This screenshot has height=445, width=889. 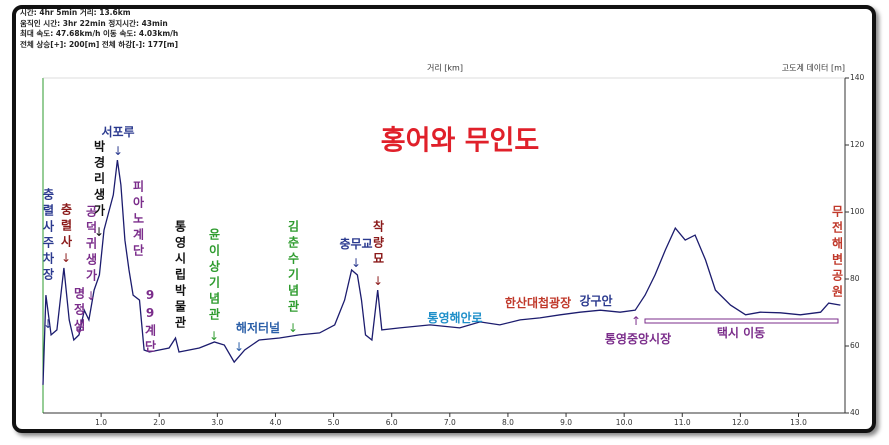 What do you see at coordinates (837, 253) in the screenshot?
I see `annotation: 무전해변공원` at bounding box center [837, 253].